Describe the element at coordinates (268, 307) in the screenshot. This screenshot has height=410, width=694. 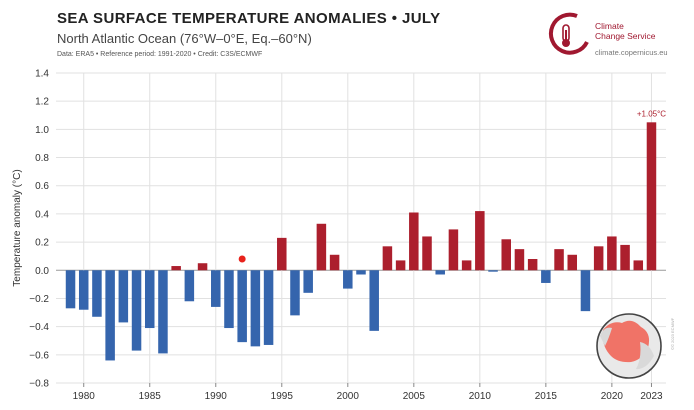
I see `bar-1994` at that location.